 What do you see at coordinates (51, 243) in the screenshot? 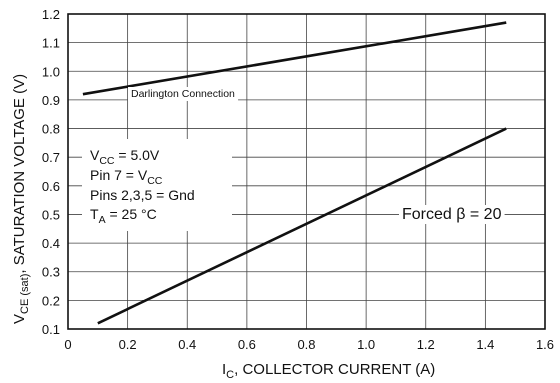
I see `y-tick-label: 0.4` at bounding box center [51, 243].